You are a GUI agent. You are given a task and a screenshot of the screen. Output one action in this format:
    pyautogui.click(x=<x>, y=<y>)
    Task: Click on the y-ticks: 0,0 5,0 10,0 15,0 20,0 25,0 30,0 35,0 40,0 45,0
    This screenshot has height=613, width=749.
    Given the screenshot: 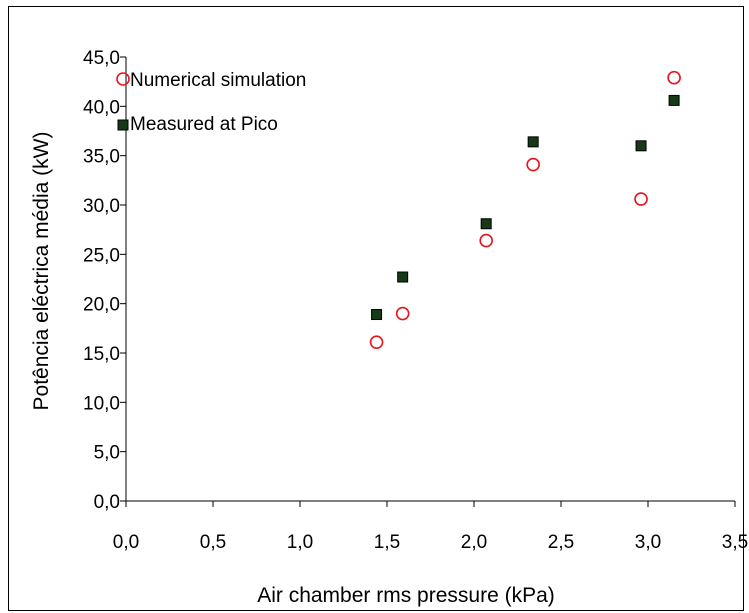 What is the action you would take?
    pyautogui.click(x=104, y=280)
    